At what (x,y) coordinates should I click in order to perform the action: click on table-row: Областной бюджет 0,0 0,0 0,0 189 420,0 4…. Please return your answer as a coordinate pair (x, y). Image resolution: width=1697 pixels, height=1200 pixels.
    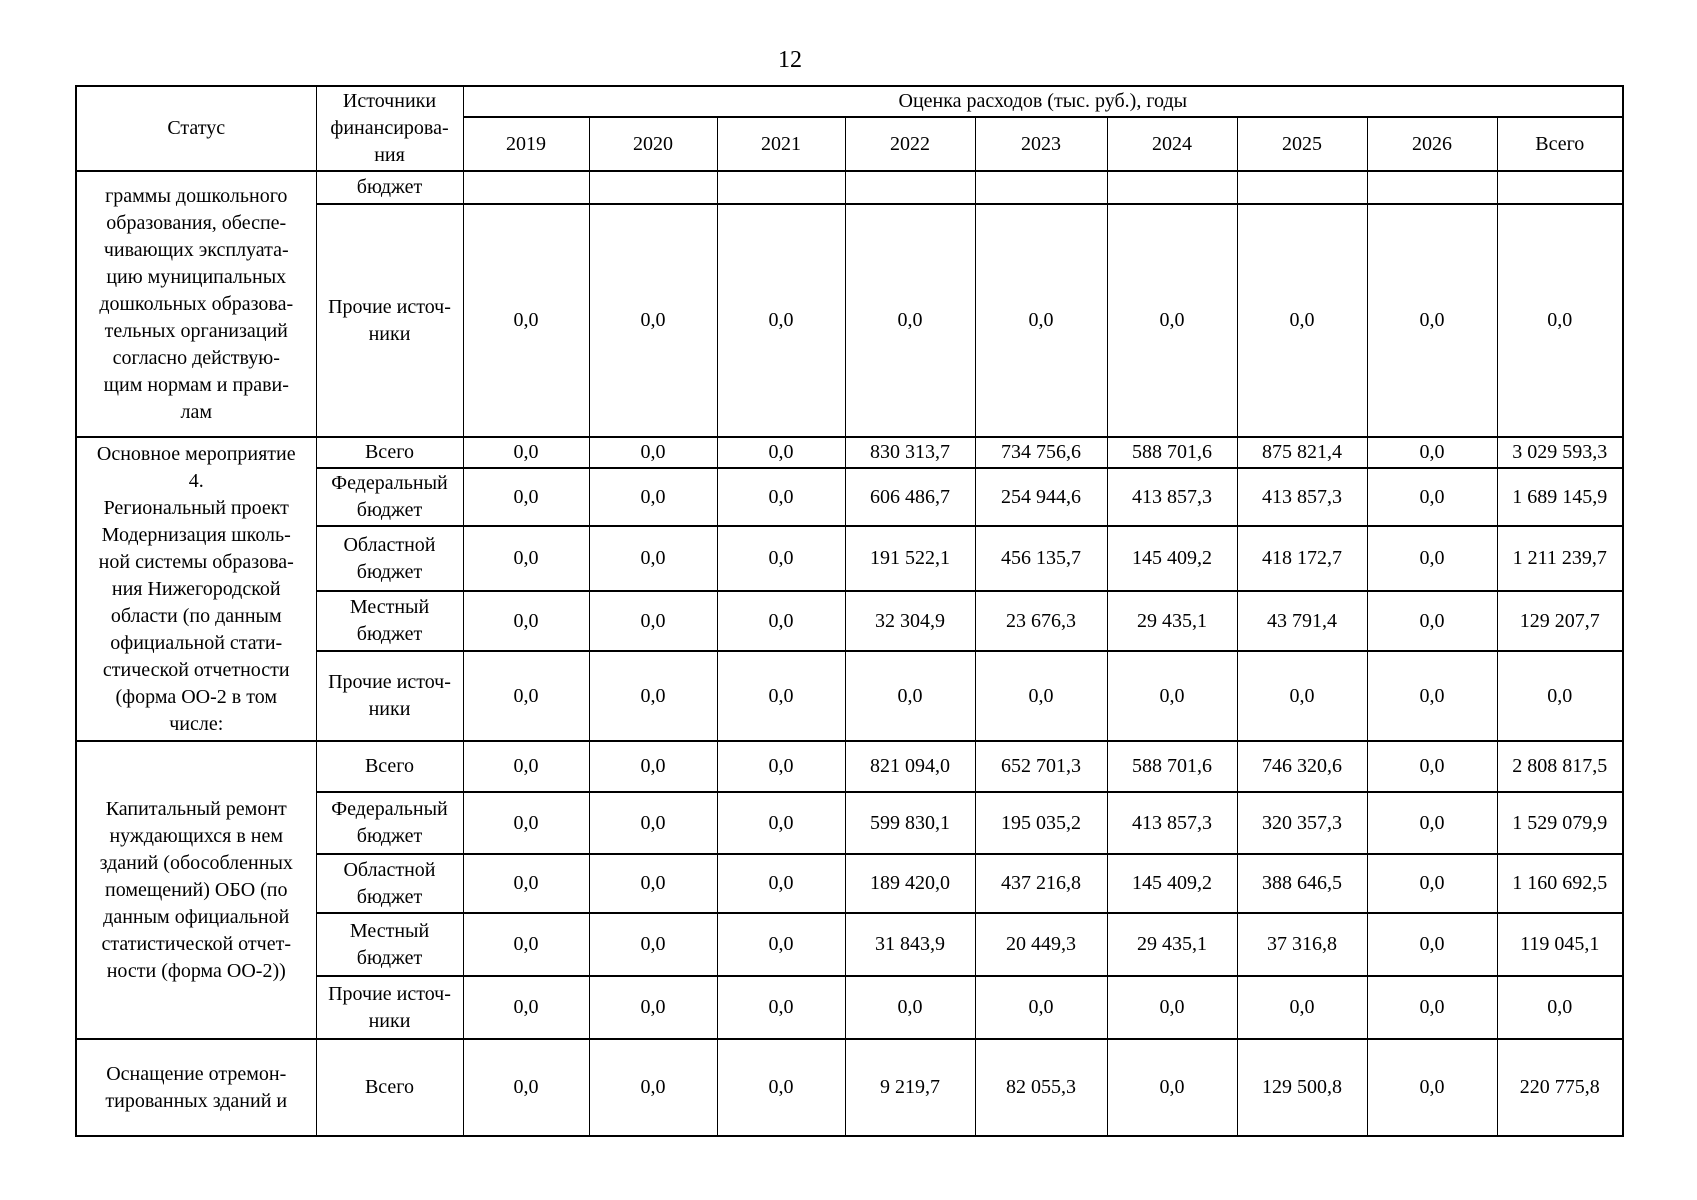
    Looking at the image, I should click on (850, 883).